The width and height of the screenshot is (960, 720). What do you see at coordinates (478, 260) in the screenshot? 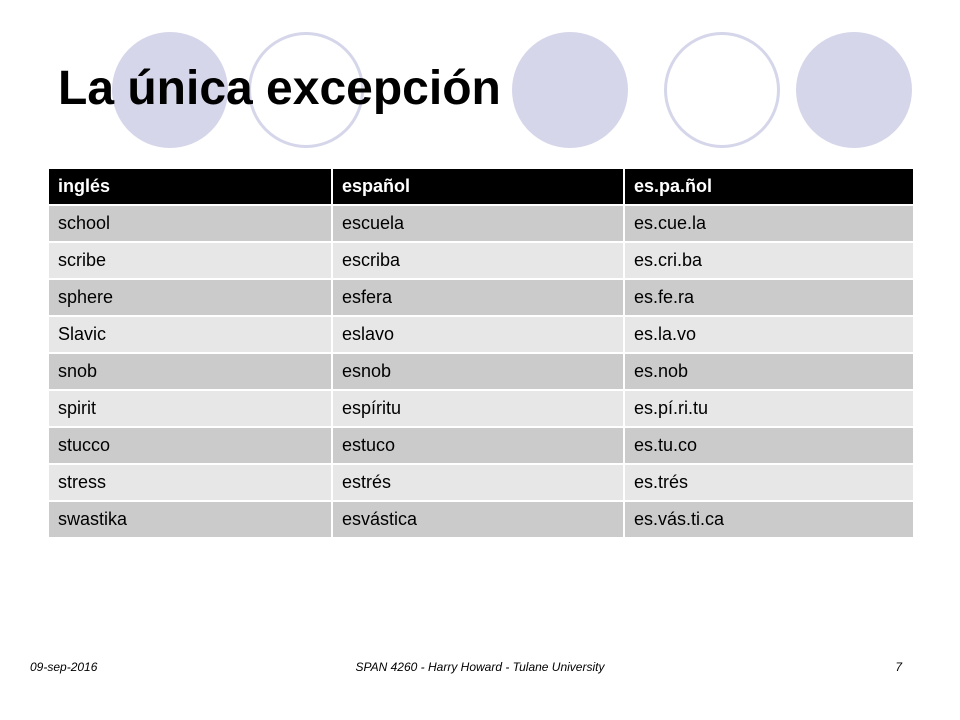
I see `cell-espanol: escriba` at bounding box center [478, 260].